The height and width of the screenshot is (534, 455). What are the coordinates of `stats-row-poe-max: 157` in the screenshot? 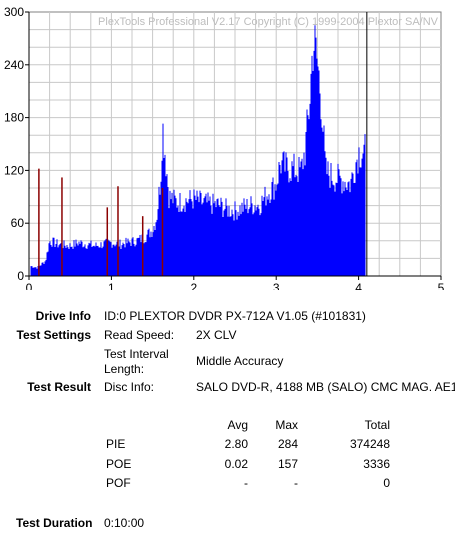 It's located at (287, 464).